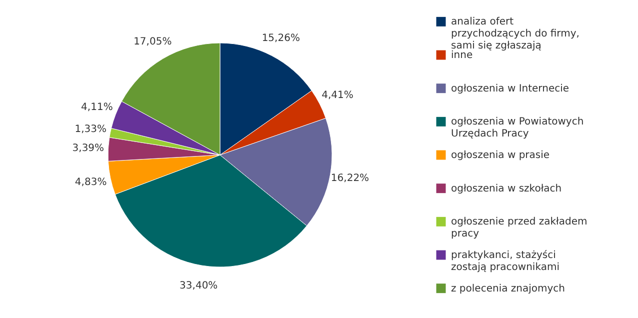 The height and width of the screenshot is (318, 638). I want to click on data-label: 4,11%, so click(97, 108).